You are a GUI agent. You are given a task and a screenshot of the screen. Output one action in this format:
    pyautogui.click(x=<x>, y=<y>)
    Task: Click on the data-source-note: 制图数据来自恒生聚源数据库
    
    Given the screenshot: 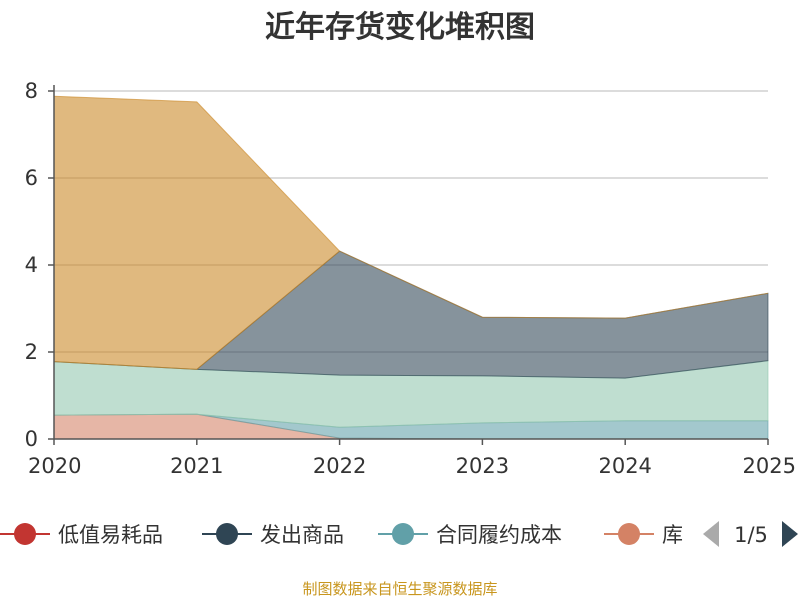 What is the action you would take?
    pyautogui.click(x=399, y=589)
    